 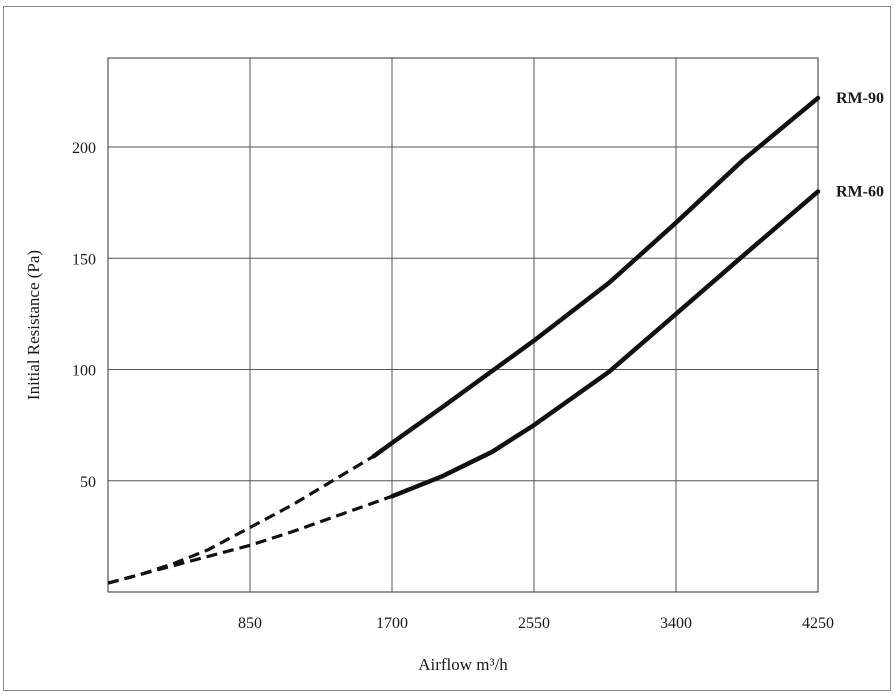 What do you see at coordinates (676, 623) in the screenshot?
I see `x-tick-label: 3400` at bounding box center [676, 623].